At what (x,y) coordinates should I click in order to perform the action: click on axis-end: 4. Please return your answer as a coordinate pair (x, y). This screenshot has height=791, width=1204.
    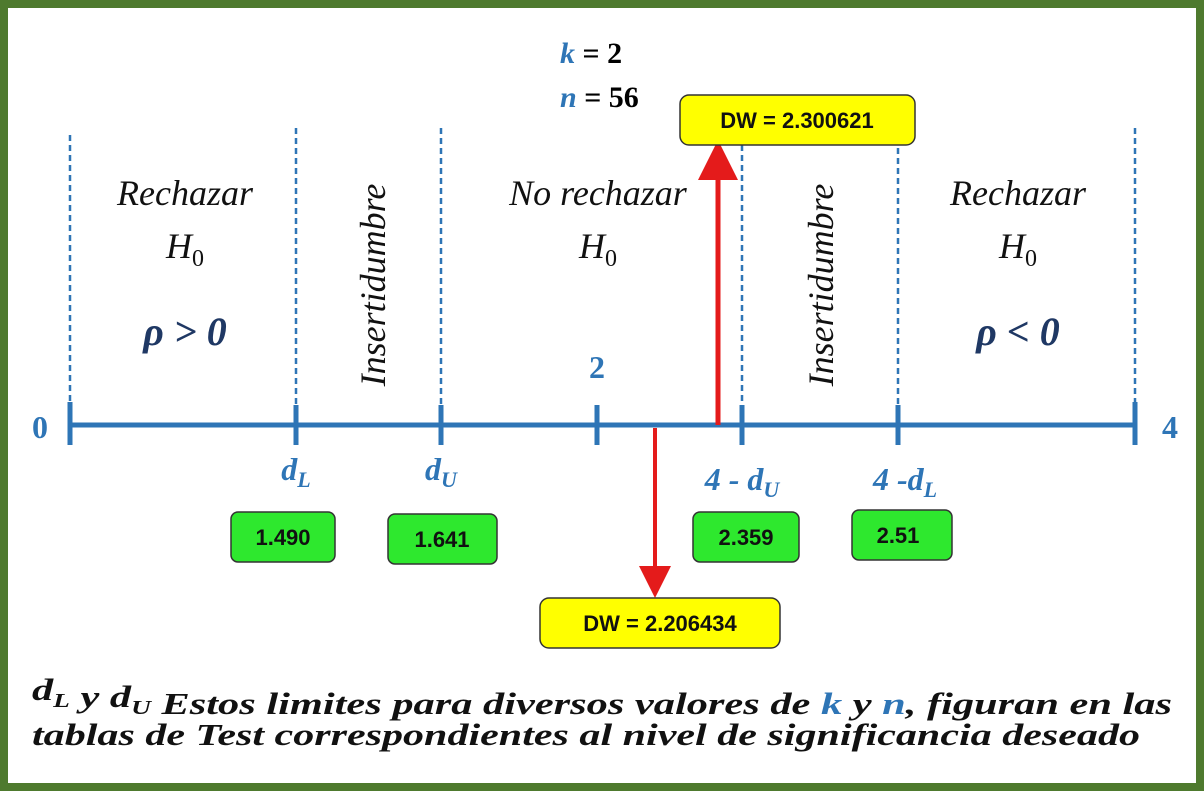
    Looking at the image, I should click on (1170, 427).